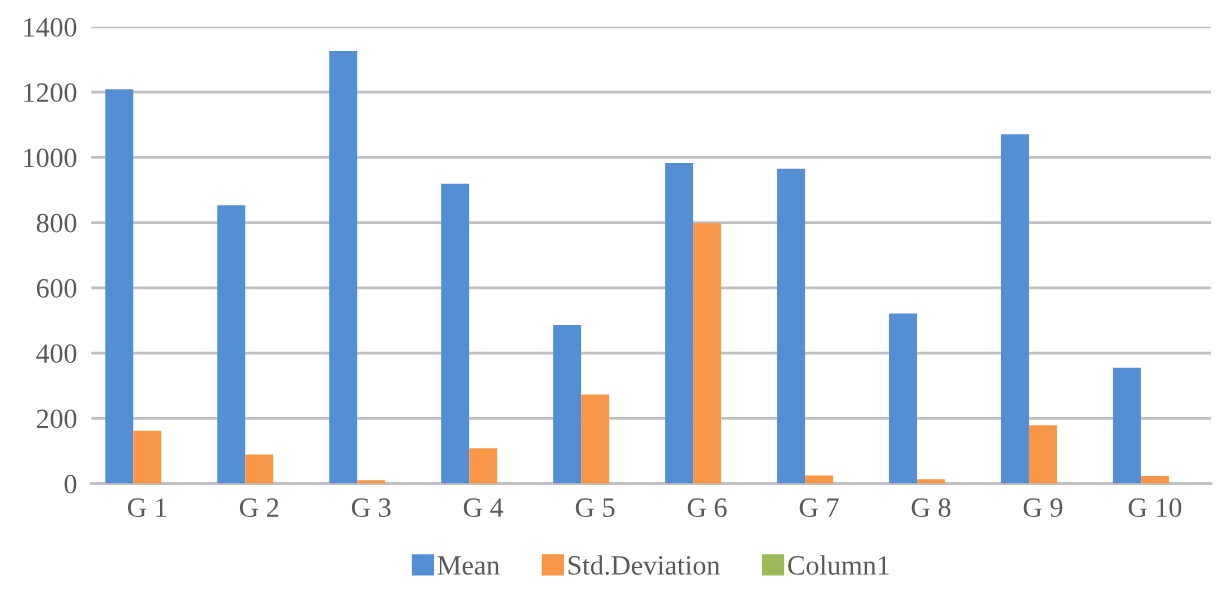 Image resolution: width=1217 pixels, height=597 pixels. Describe the element at coordinates (56, 353) in the screenshot. I see `y-tick-label: 400` at that location.